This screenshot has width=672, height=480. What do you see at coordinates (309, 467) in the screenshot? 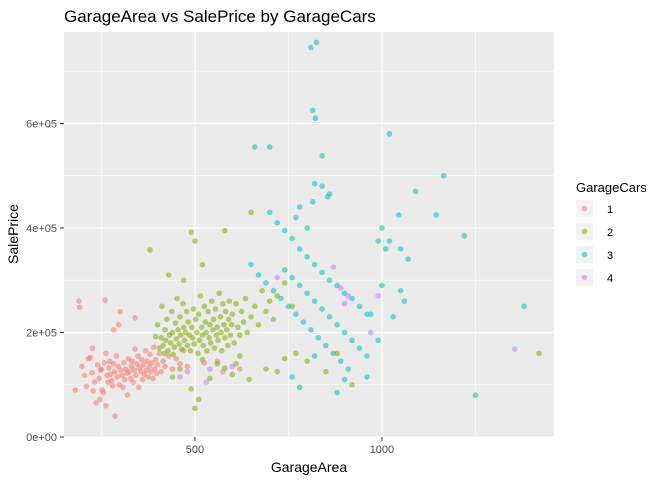
I see `x-axis-title: GarageArea` at bounding box center [309, 467].